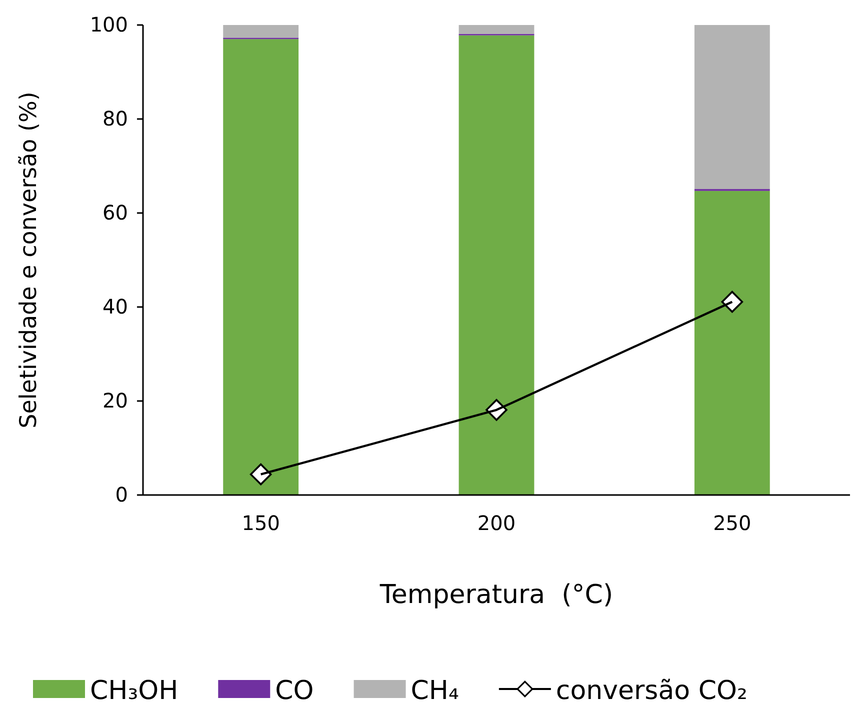 This screenshot has width=854, height=702. What do you see at coordinates (115, 306) in the screenshot?
I see `y-tick-label: 40` at bounding box center [115, 306].